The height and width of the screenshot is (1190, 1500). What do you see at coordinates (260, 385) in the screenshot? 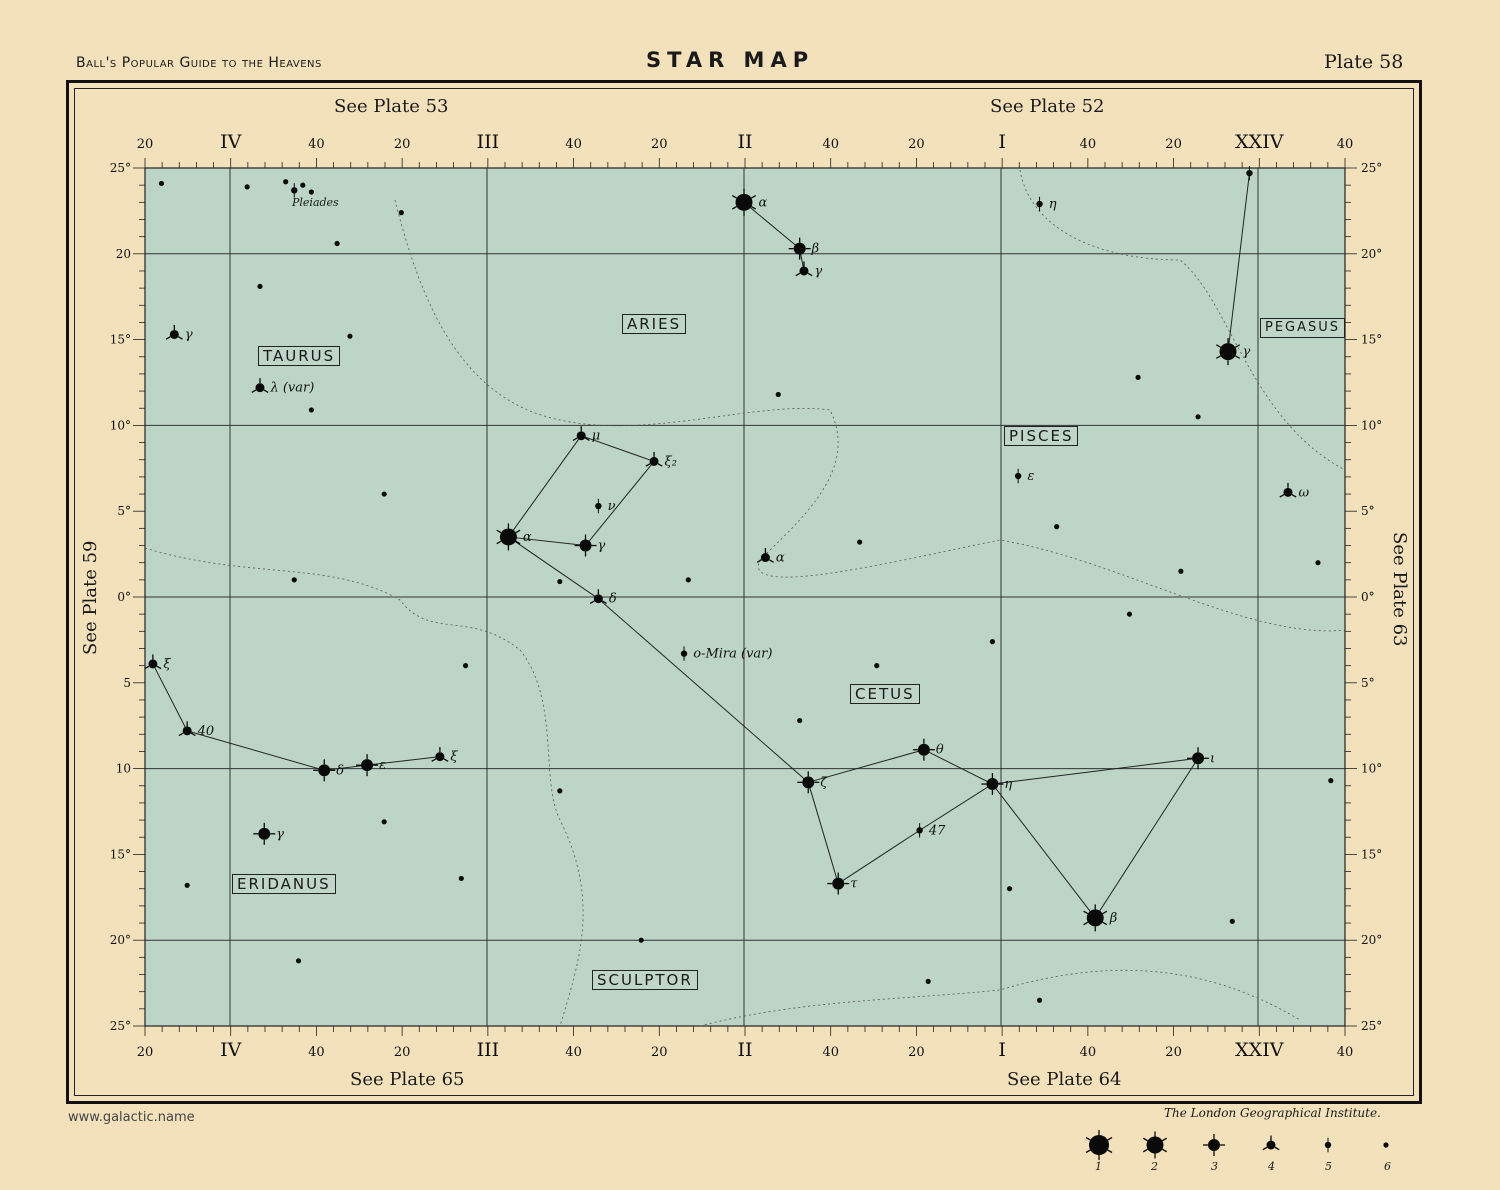
I see `star-lambda-tau` at bounding box center [260, 385].